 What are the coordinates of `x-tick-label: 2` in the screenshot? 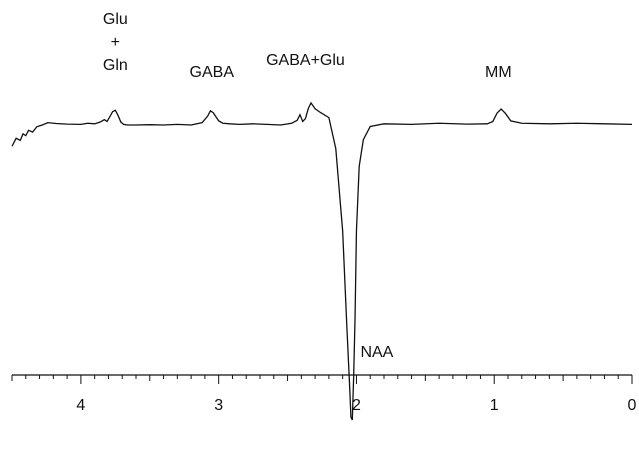 It's located at (356, 405).